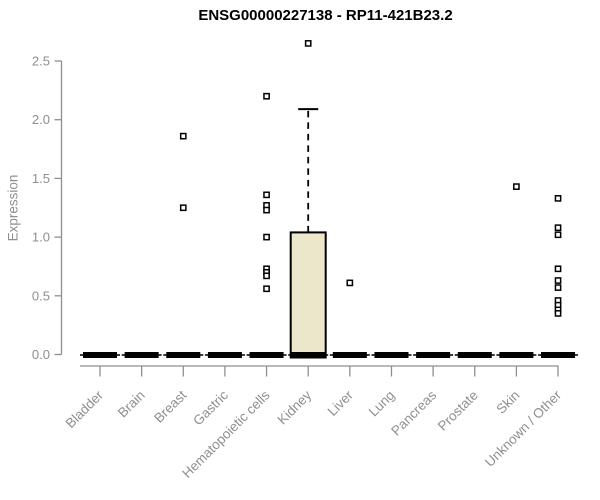 This screenshot has width=600, height=500. What do you see at coordinates (183, 245) in the screenshot?
I see `boxplot-breast` at bounding box center [183, 245].